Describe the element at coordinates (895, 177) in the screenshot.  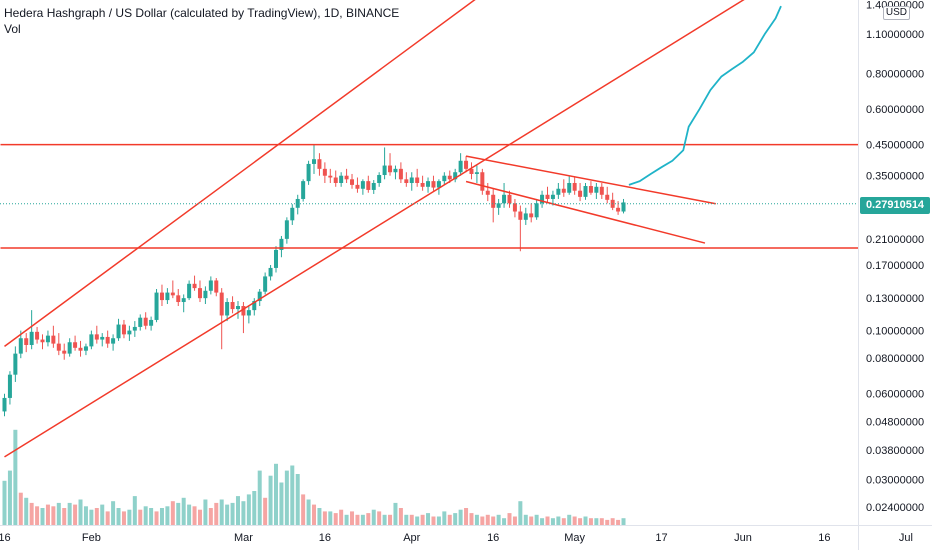
I see `price-tick-label: 0.35000000` at that location.